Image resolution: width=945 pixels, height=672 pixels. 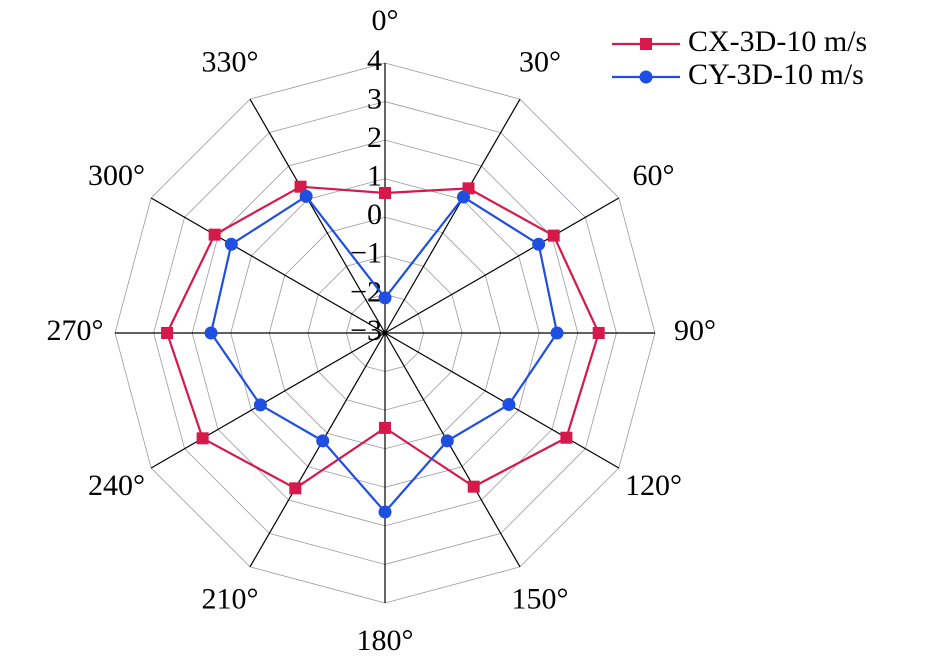 What do you see at coordinates (374, 60) in the screenshot?
I see `r-tick-label: 4` at bounding box center [374, 60].